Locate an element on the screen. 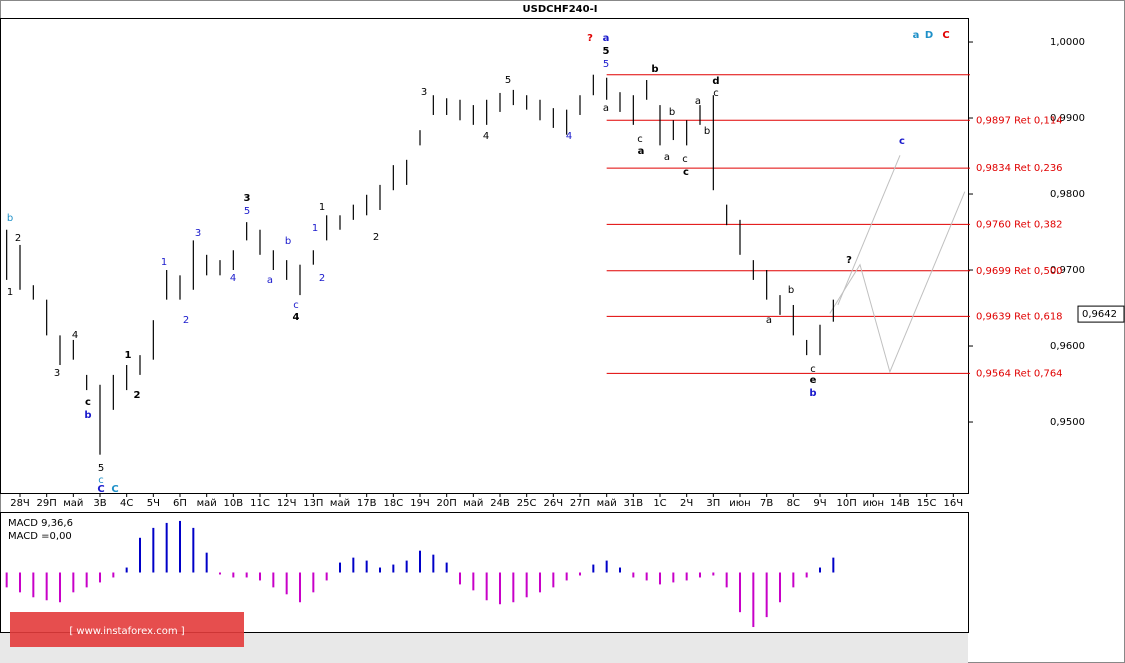  x-tick-label: 15С is located at coordinates (927, 503).